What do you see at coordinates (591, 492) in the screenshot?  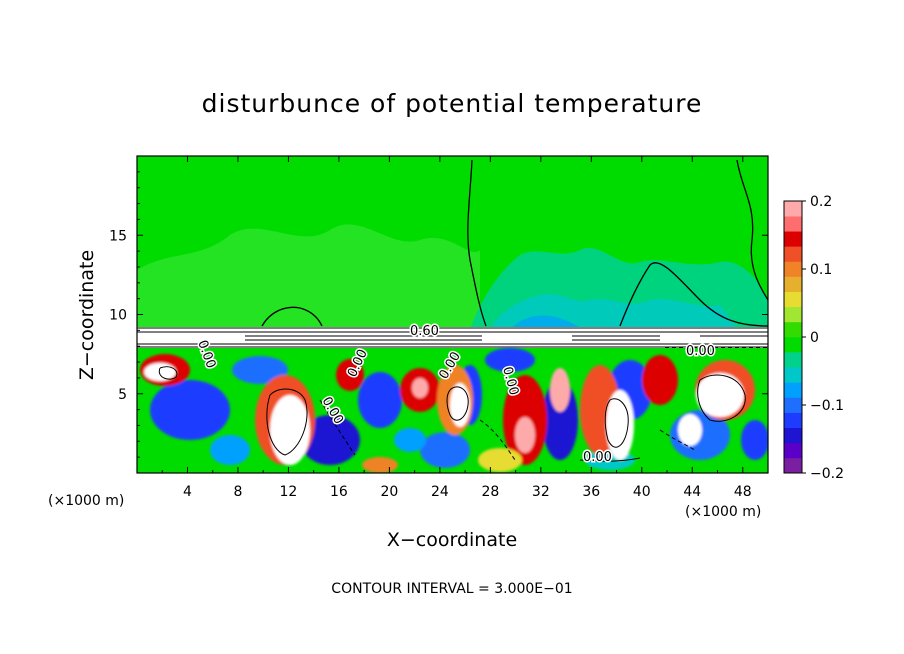 I see `x-tick-label: 36` at bounding box center [591, 492].